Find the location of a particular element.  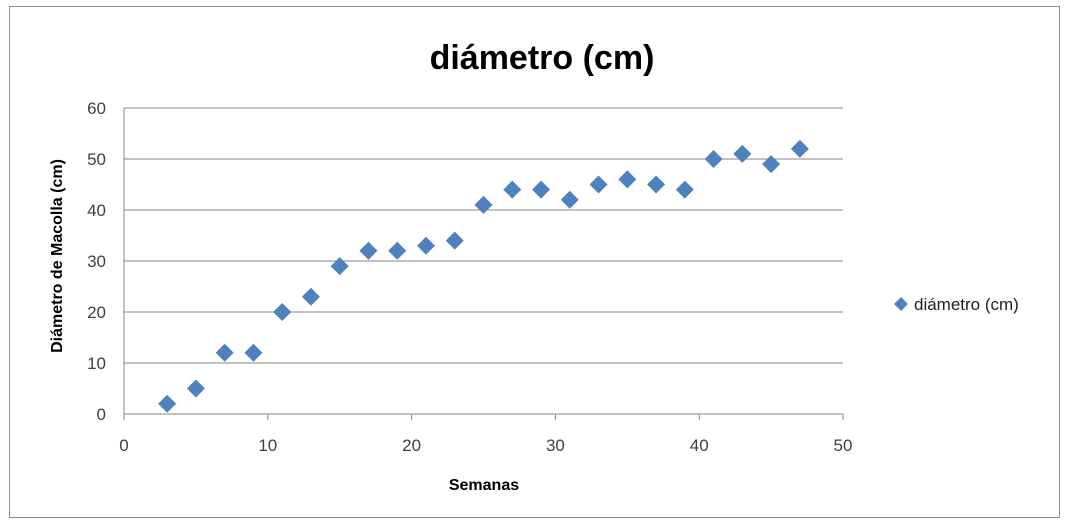

y-tick-label: 50 is located at coordinates (96, 159).